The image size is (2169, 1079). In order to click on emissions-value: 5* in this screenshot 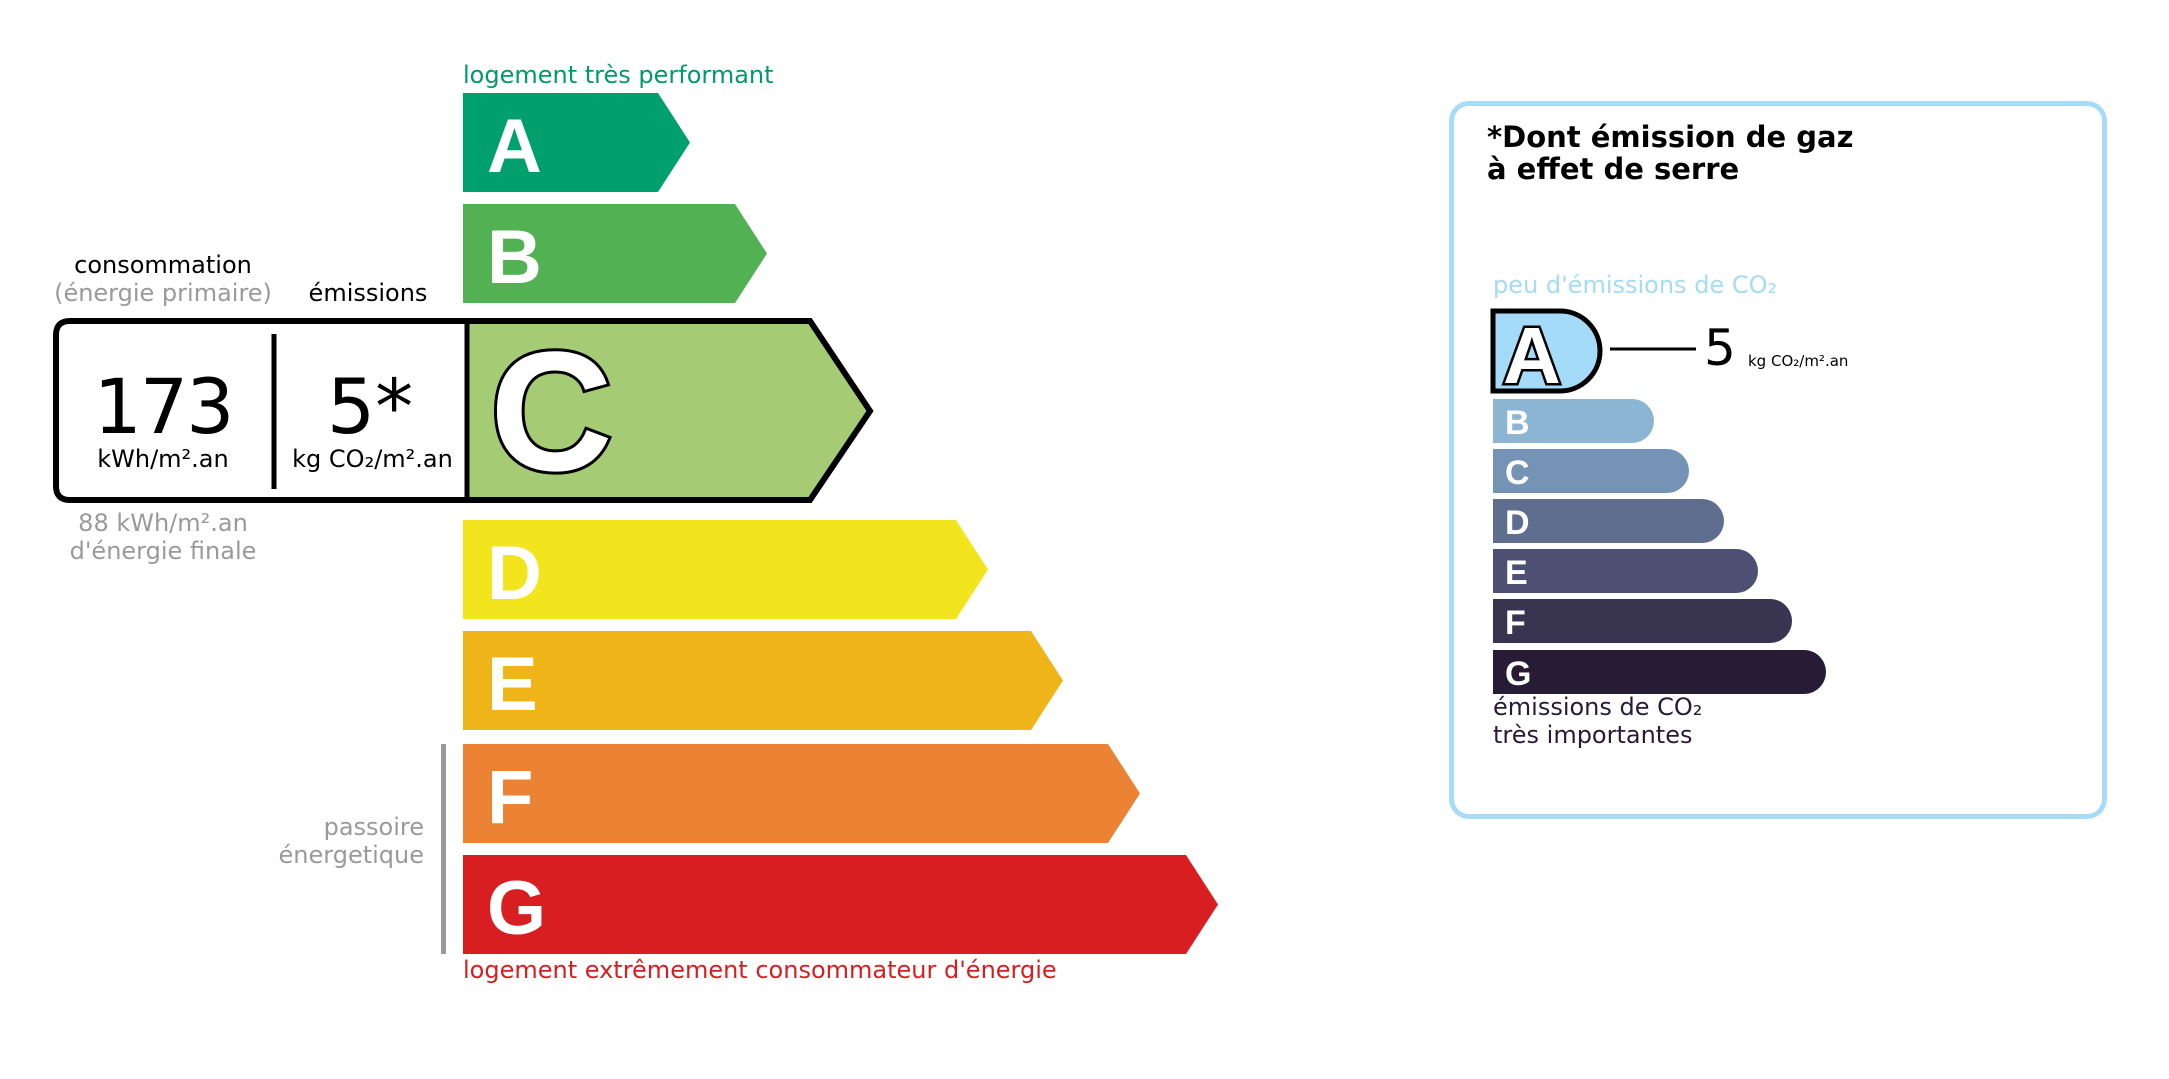, I will do `click(370, 406)`.